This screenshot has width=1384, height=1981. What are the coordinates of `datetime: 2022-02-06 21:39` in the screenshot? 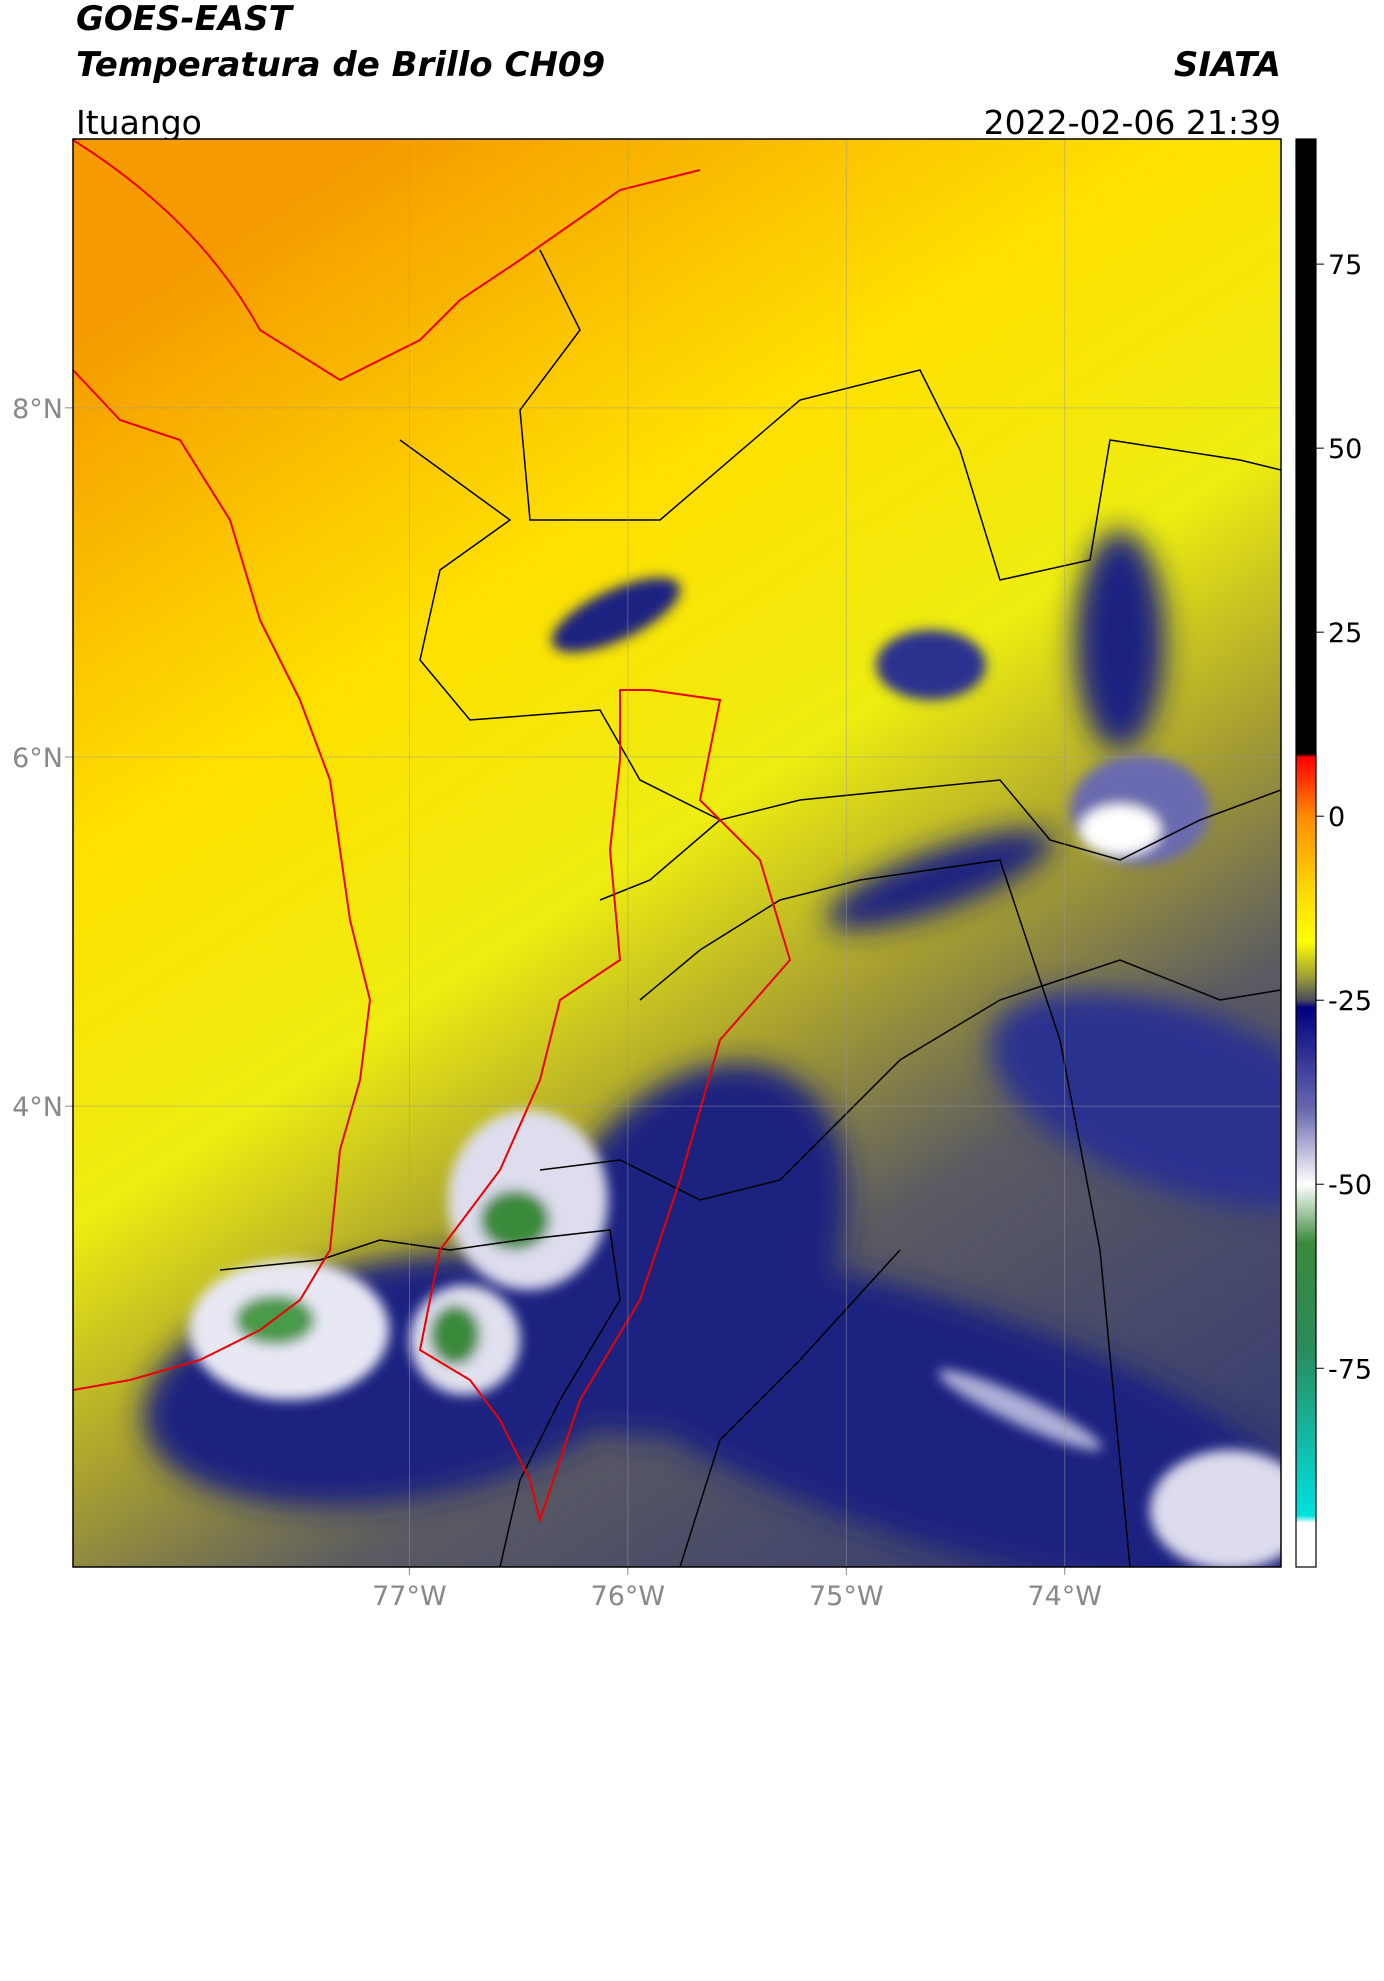 It's located at (1132, 122).